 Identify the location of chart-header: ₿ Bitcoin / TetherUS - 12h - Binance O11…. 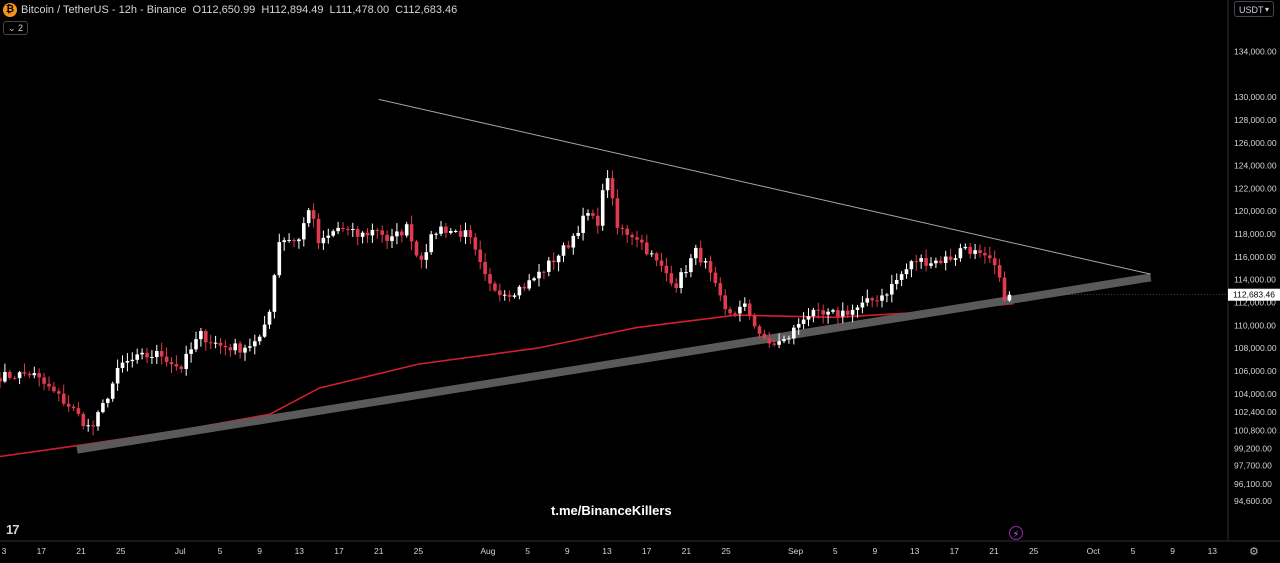
(231, 10).